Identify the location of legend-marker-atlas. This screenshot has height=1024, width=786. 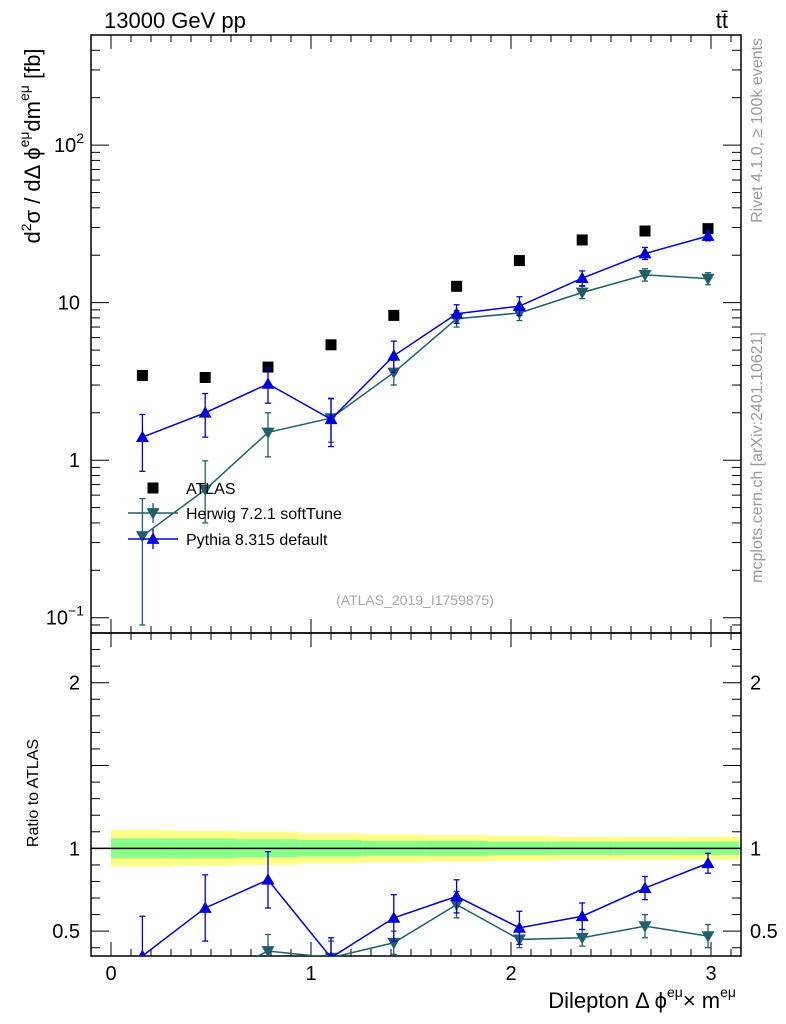
(153, 488).